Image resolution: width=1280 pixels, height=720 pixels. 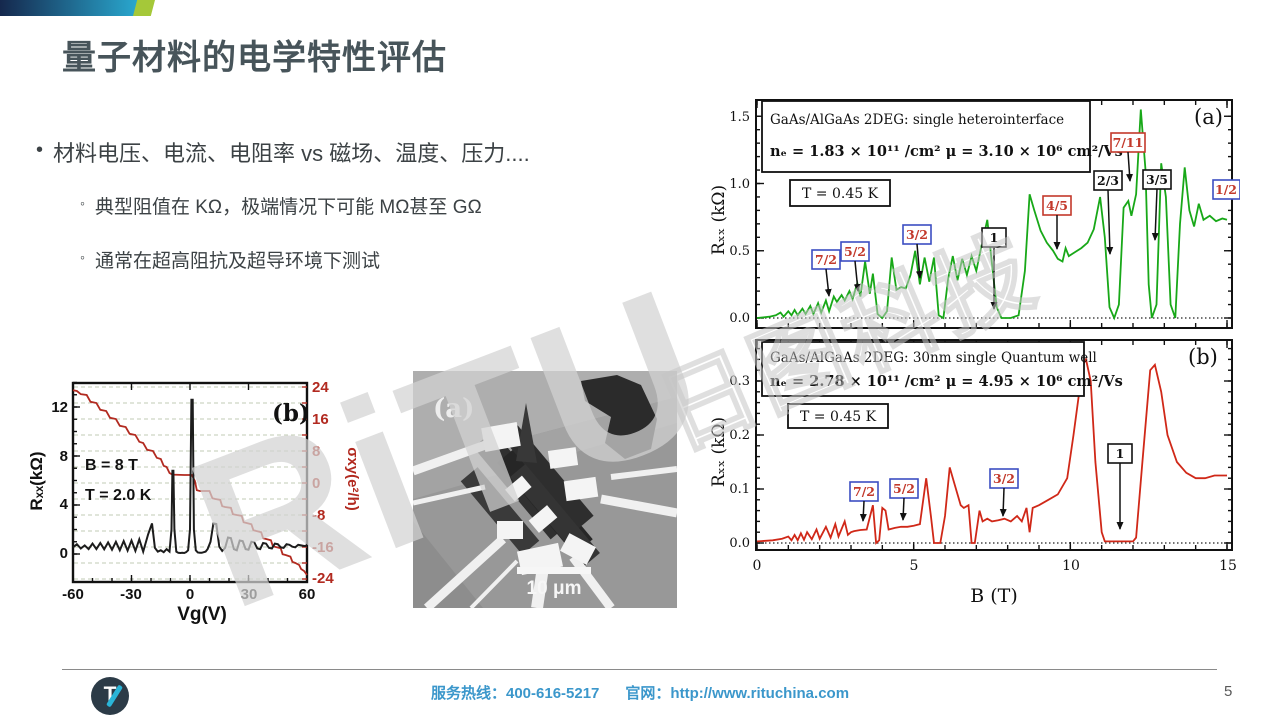 What do you see at coordinates (131, 594) in the screenshot?
I see `svg-text: -30` at bounding box center [131, 594].